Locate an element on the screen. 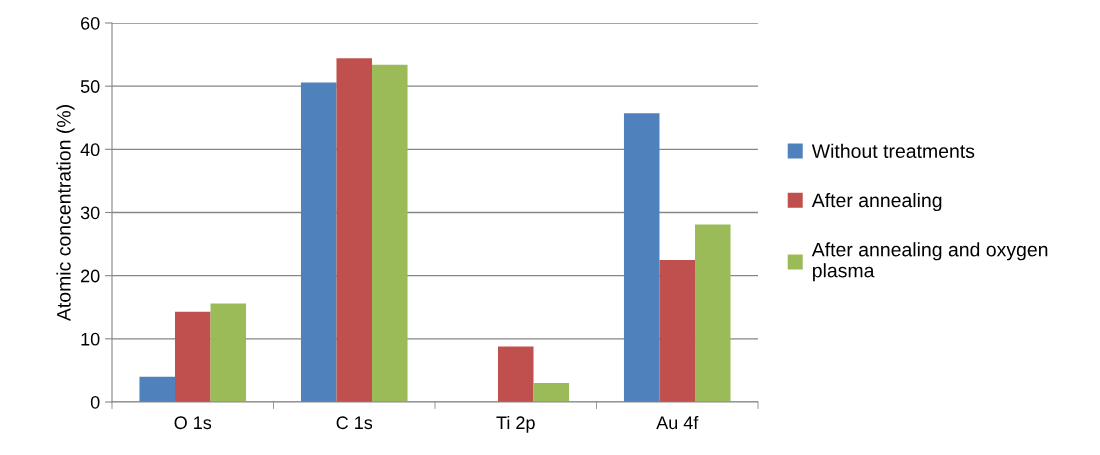 The height and width of the screenshot is (455, 1100). x-tick-label: Au 4f is located at coordinates (677, 422).